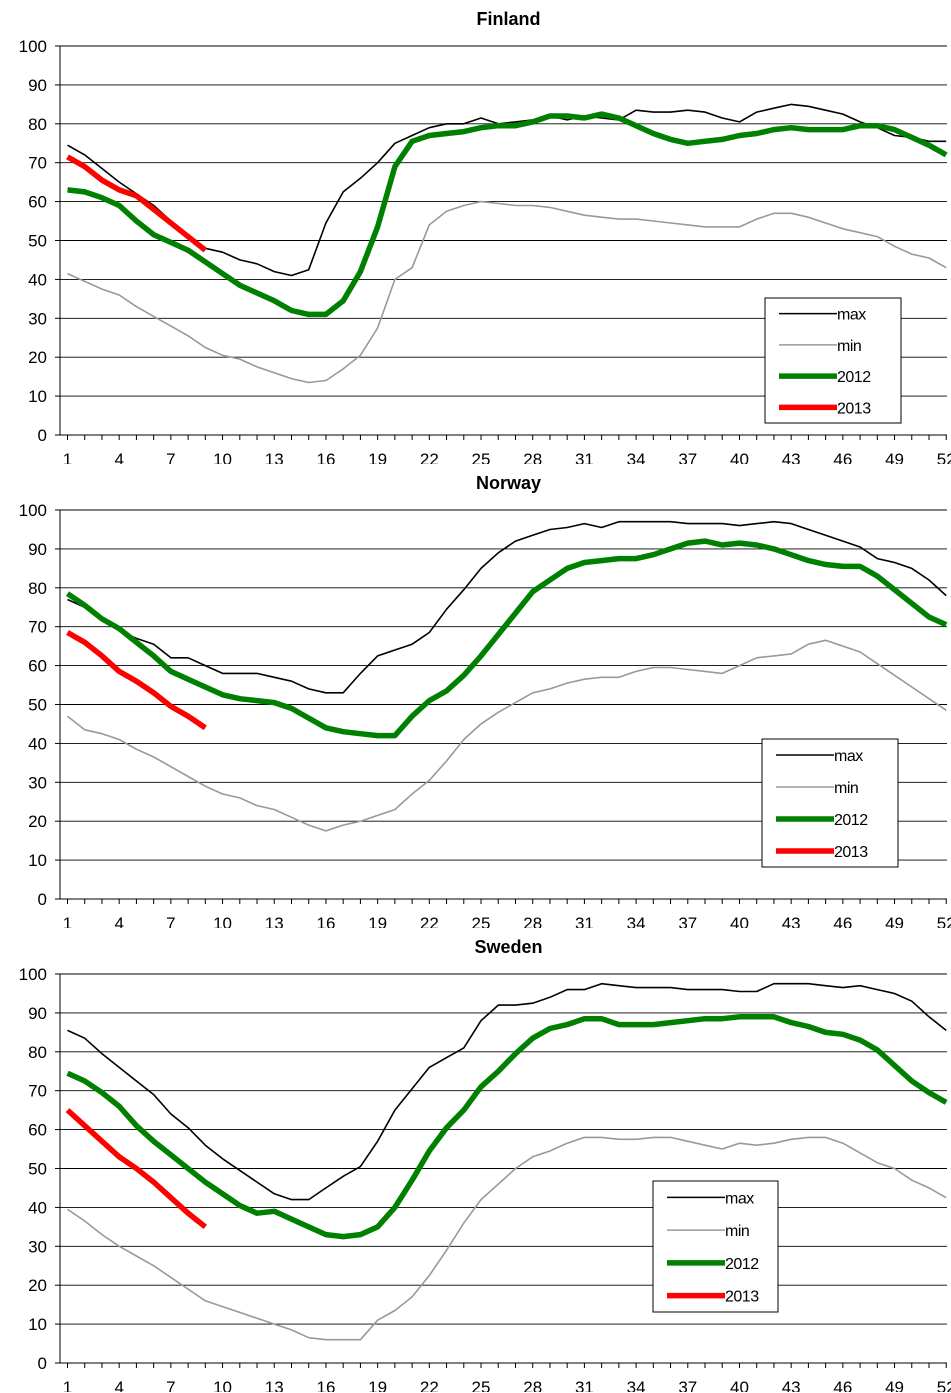 Image resolution: width=951 pixels, height=1393 pixels. What do you see at coordinates (636, 457) in the screenshot?
I see `x-tick-label: 34` at bounding box center [636, 457].